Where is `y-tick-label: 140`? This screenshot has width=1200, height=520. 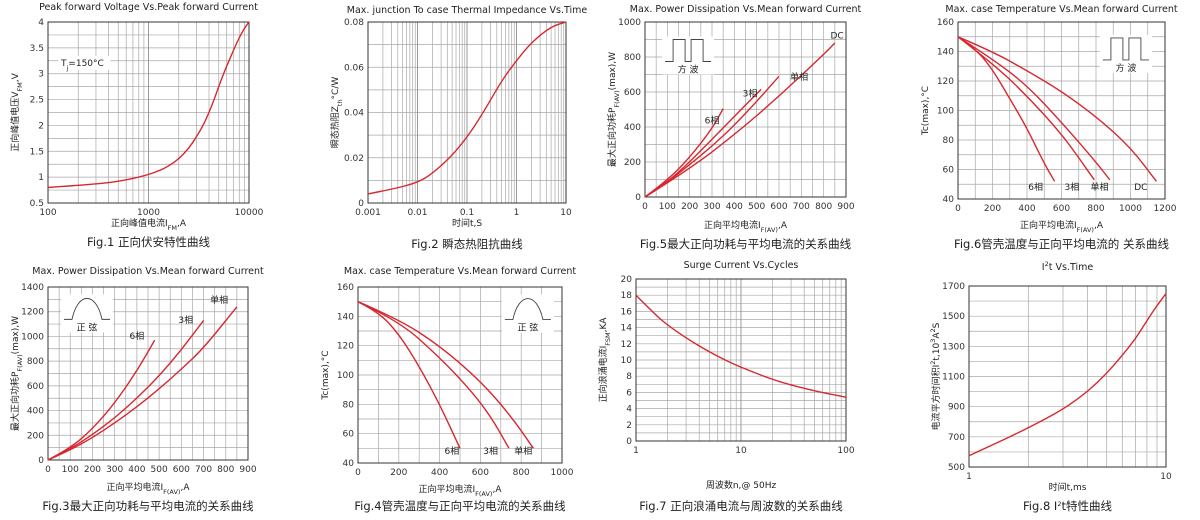
y-tick-label: 140 is located at coordinates (345, 317).